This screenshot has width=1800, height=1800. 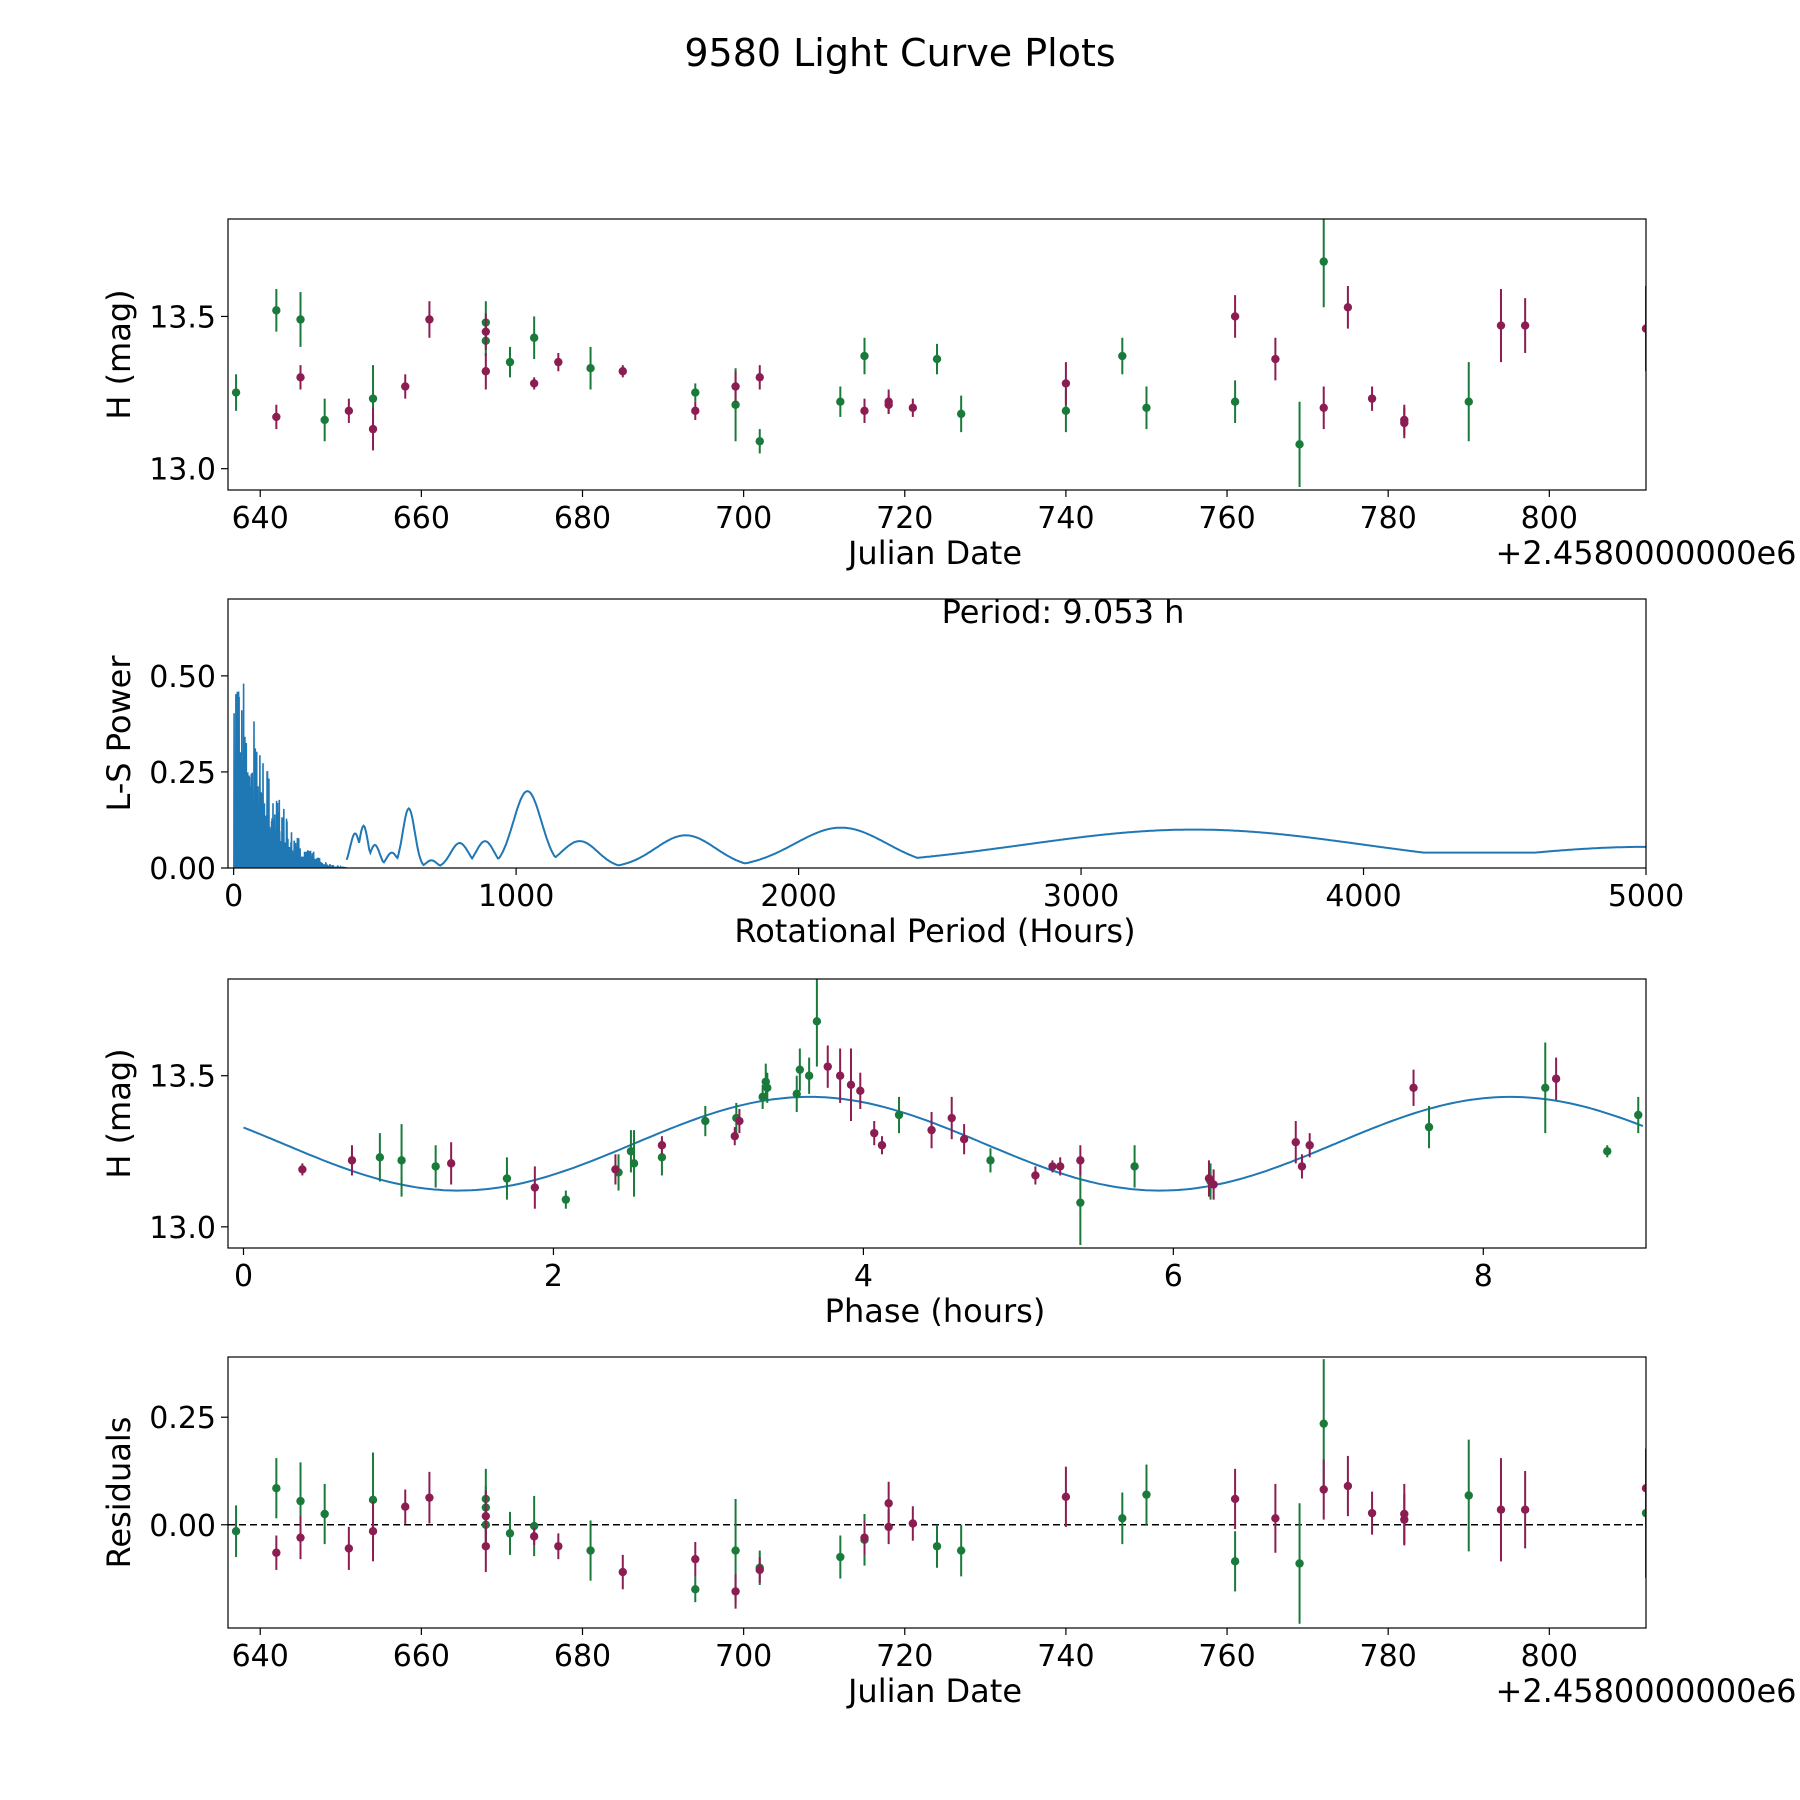 What do you see at coordinates (516, 896) in the screenshot?
I see `x-tick-label: 1000` at bounding box center [516, 896].